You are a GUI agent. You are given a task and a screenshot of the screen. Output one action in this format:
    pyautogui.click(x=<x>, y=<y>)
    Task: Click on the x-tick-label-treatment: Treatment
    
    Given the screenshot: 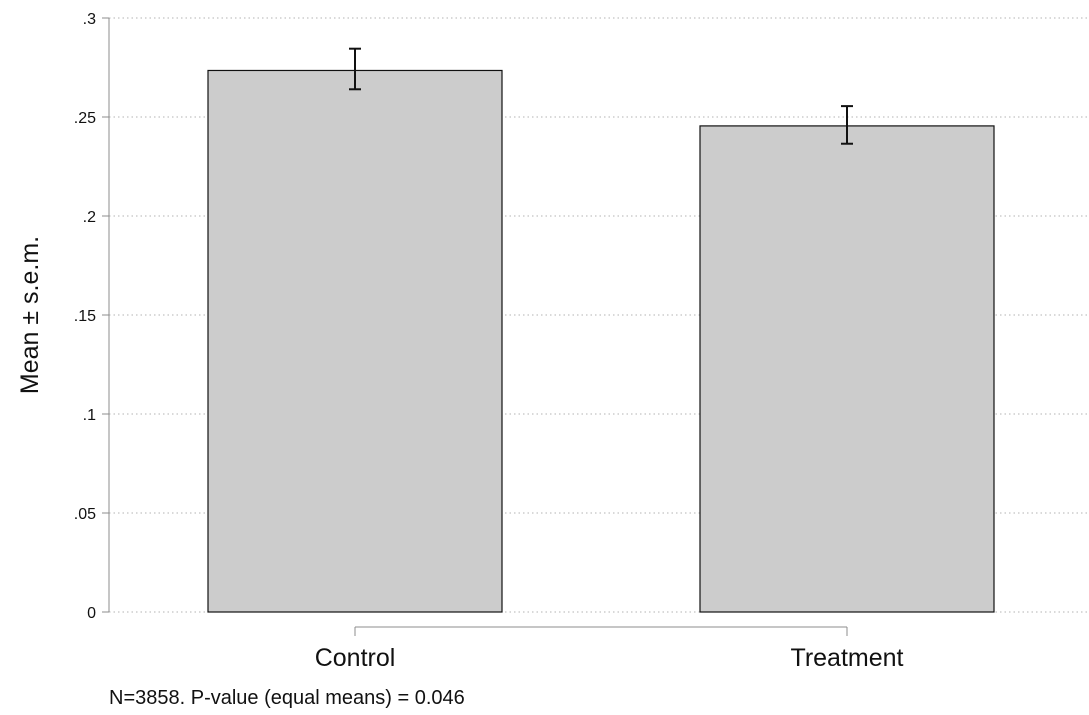 What is the action you would take?
    pyautogui.click(x=846, y=658)
    